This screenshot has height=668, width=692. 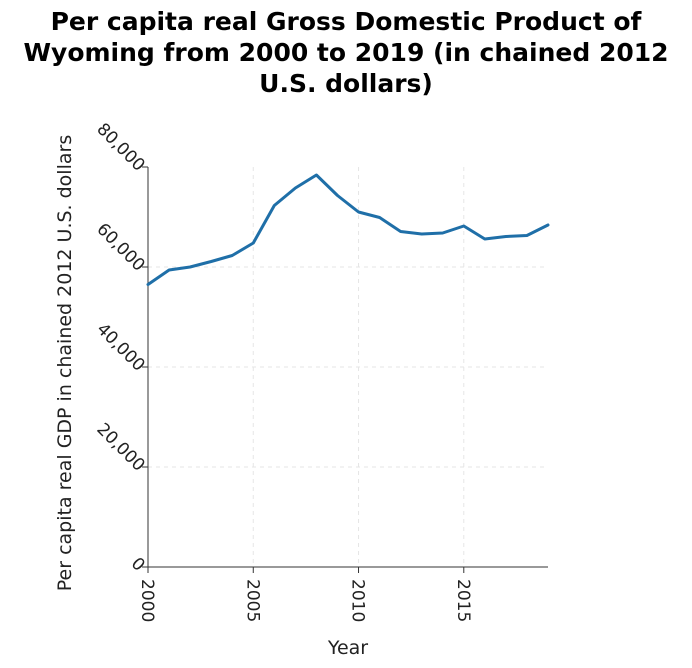 I want to click on x-tick-label: 2015, so click(x=463, y=600).